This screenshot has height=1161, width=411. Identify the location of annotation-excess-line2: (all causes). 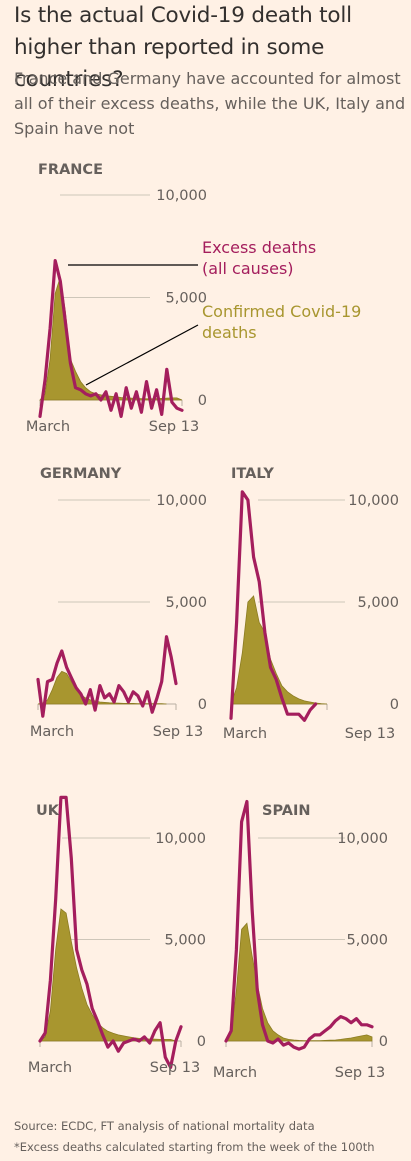
(248, 268).